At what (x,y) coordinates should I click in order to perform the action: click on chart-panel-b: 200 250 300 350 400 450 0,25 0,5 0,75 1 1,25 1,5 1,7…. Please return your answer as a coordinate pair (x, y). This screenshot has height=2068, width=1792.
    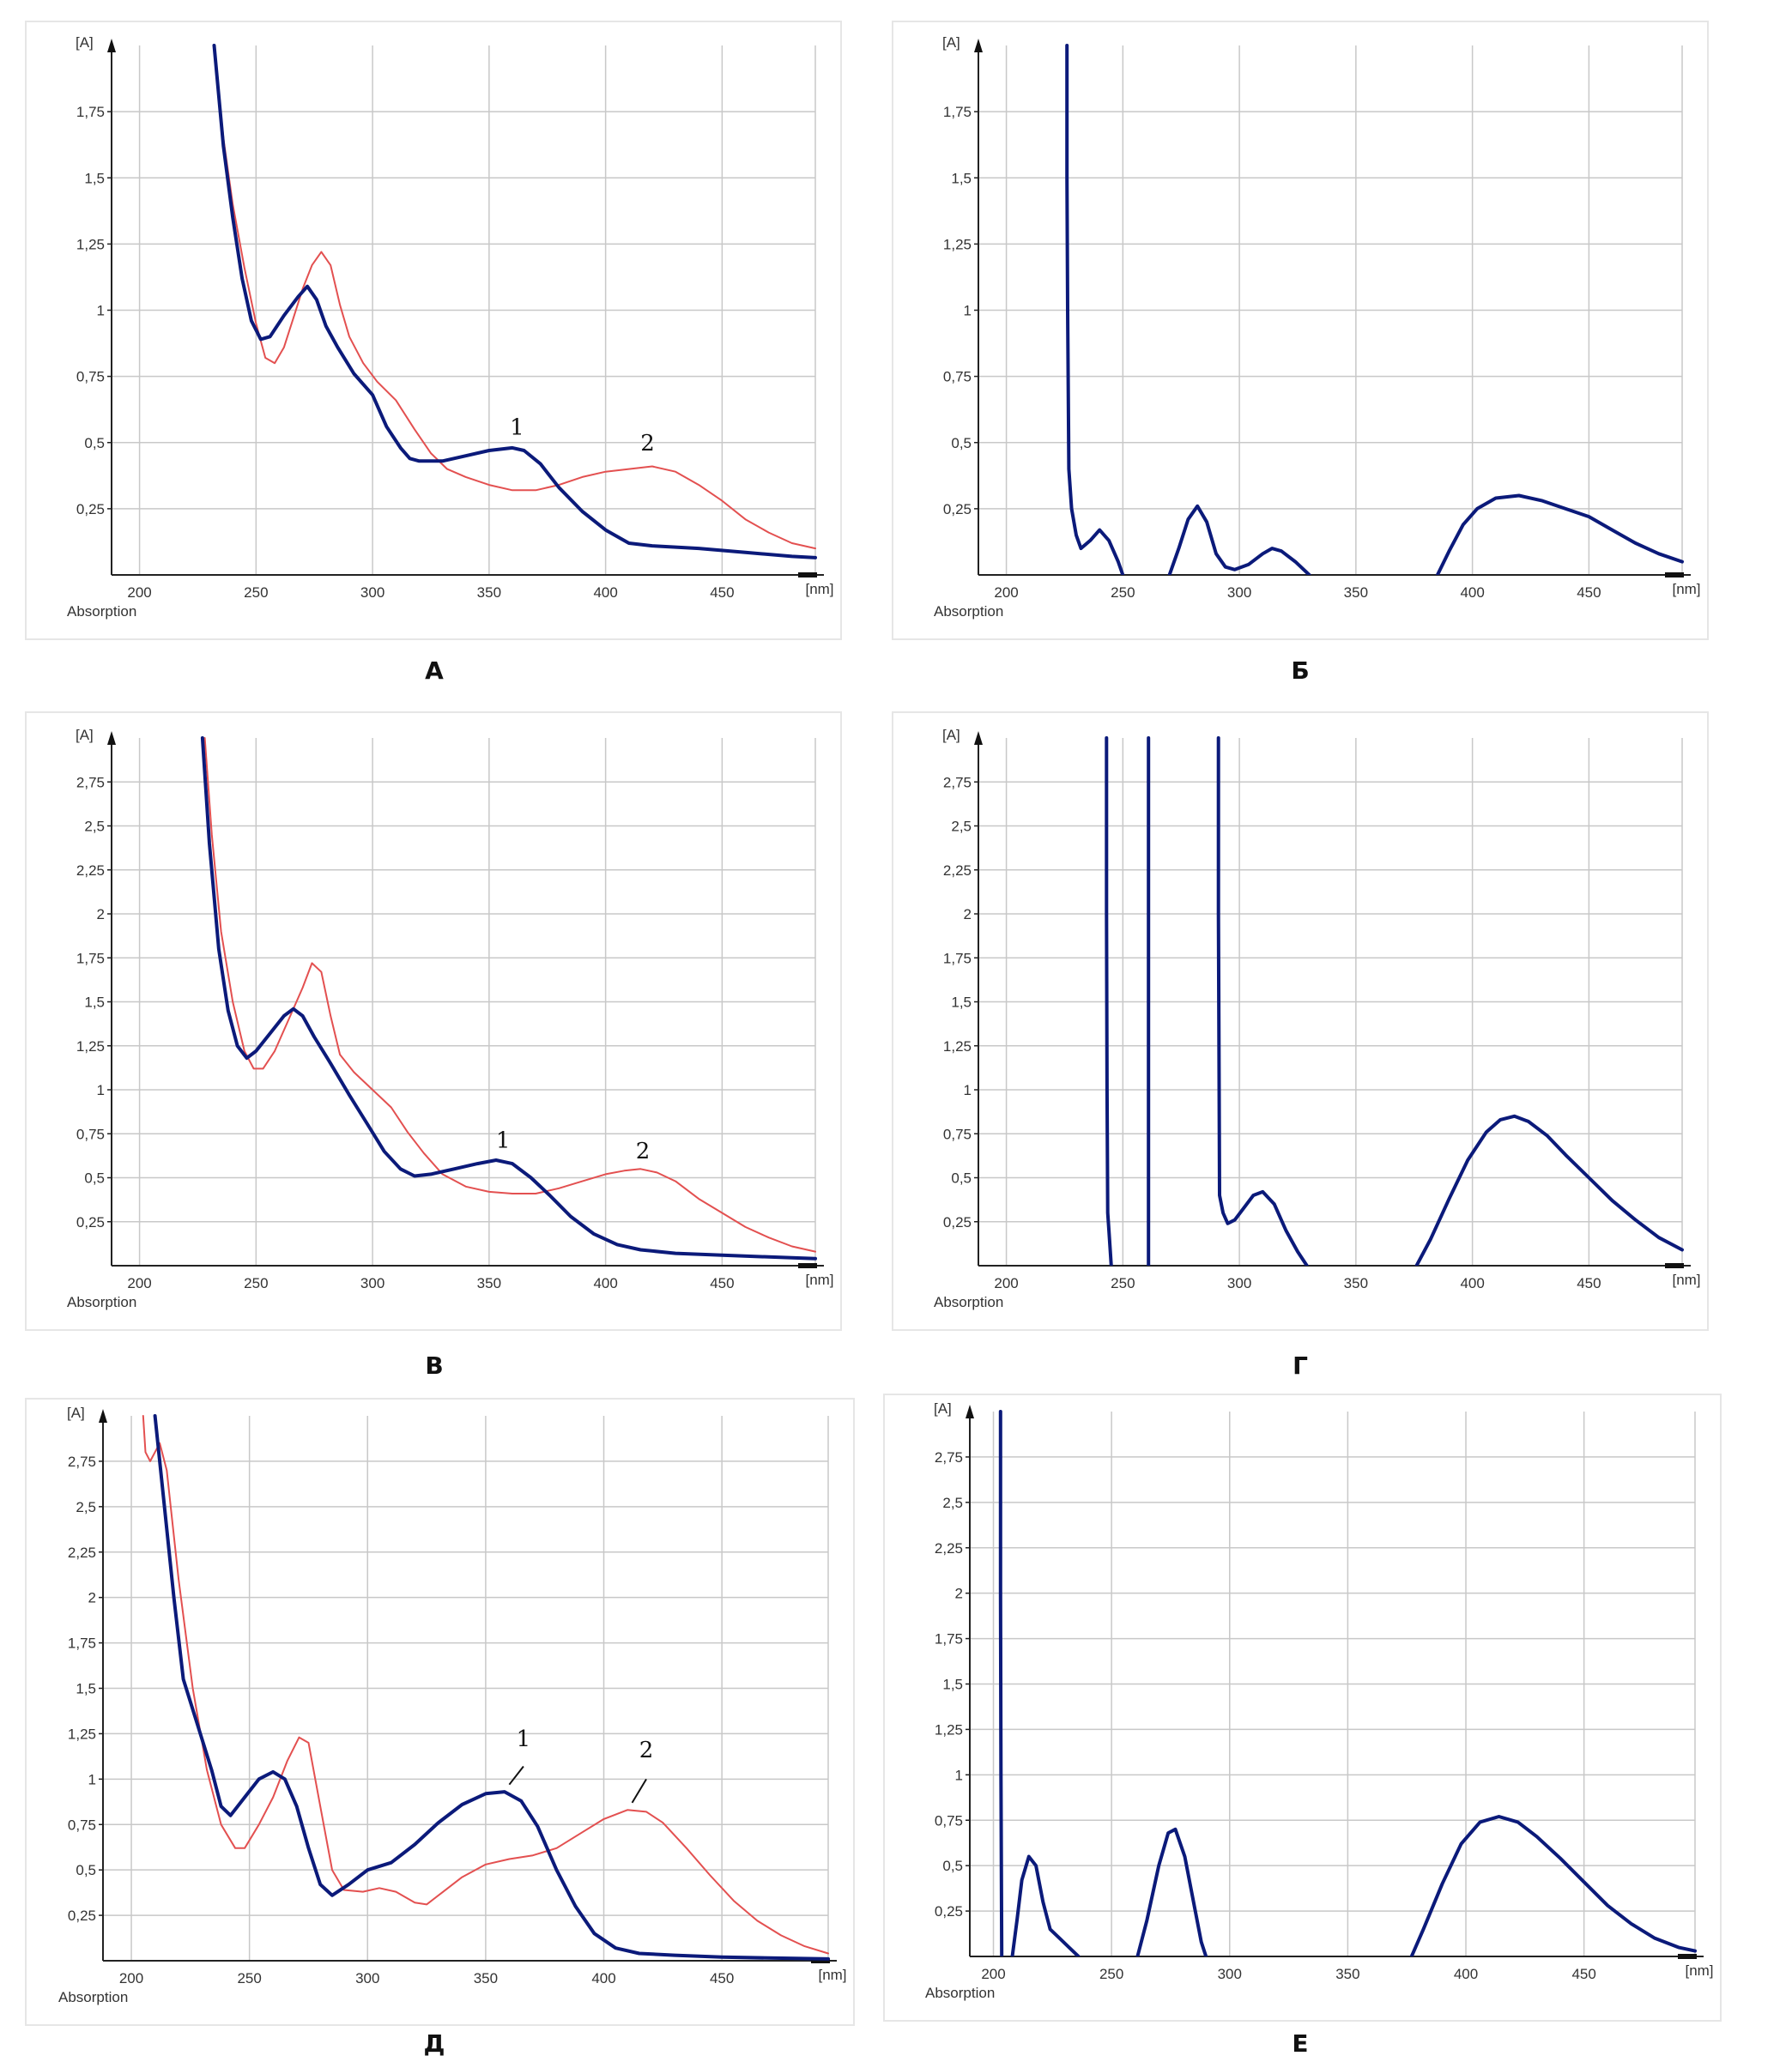
    Looking at the image, I should click on (1304, 330).